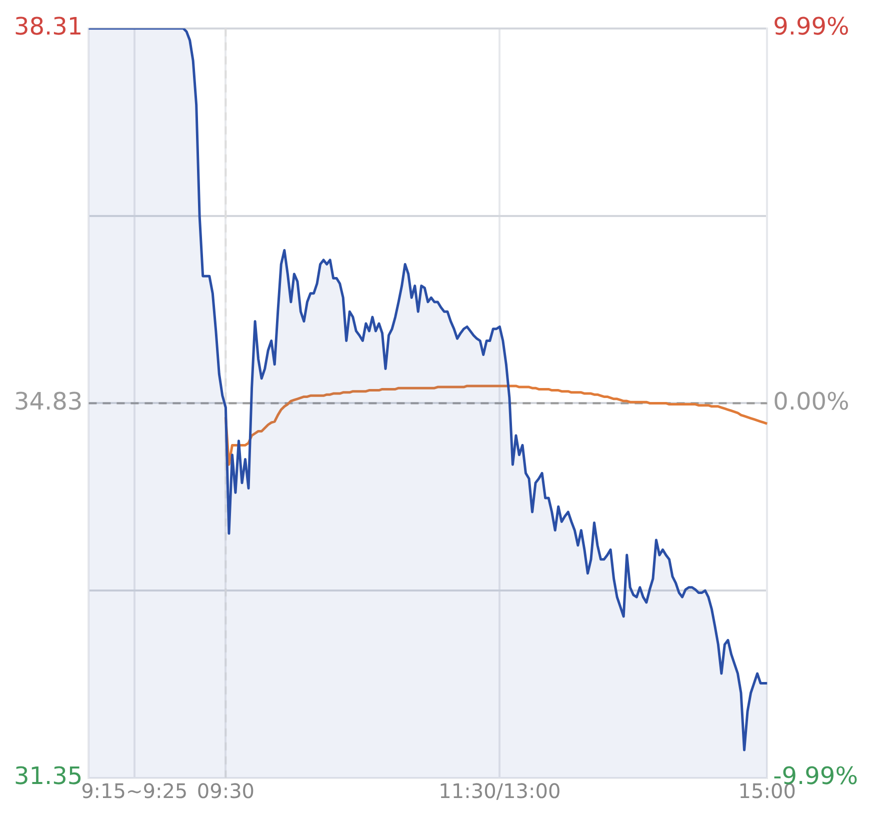 Image resolution: width=876 pixels, height=820 pixels. What do you see at coordinates (499, 791) in the screenshot?
I see `x-tick-label: 11:30/13:00` at bounding box center [499, 791].